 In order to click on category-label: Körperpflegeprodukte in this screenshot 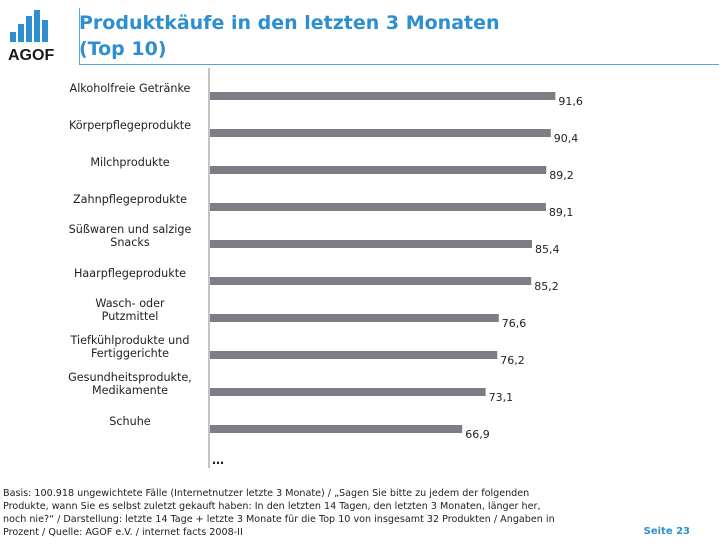, I will do `click(130, 125)`.